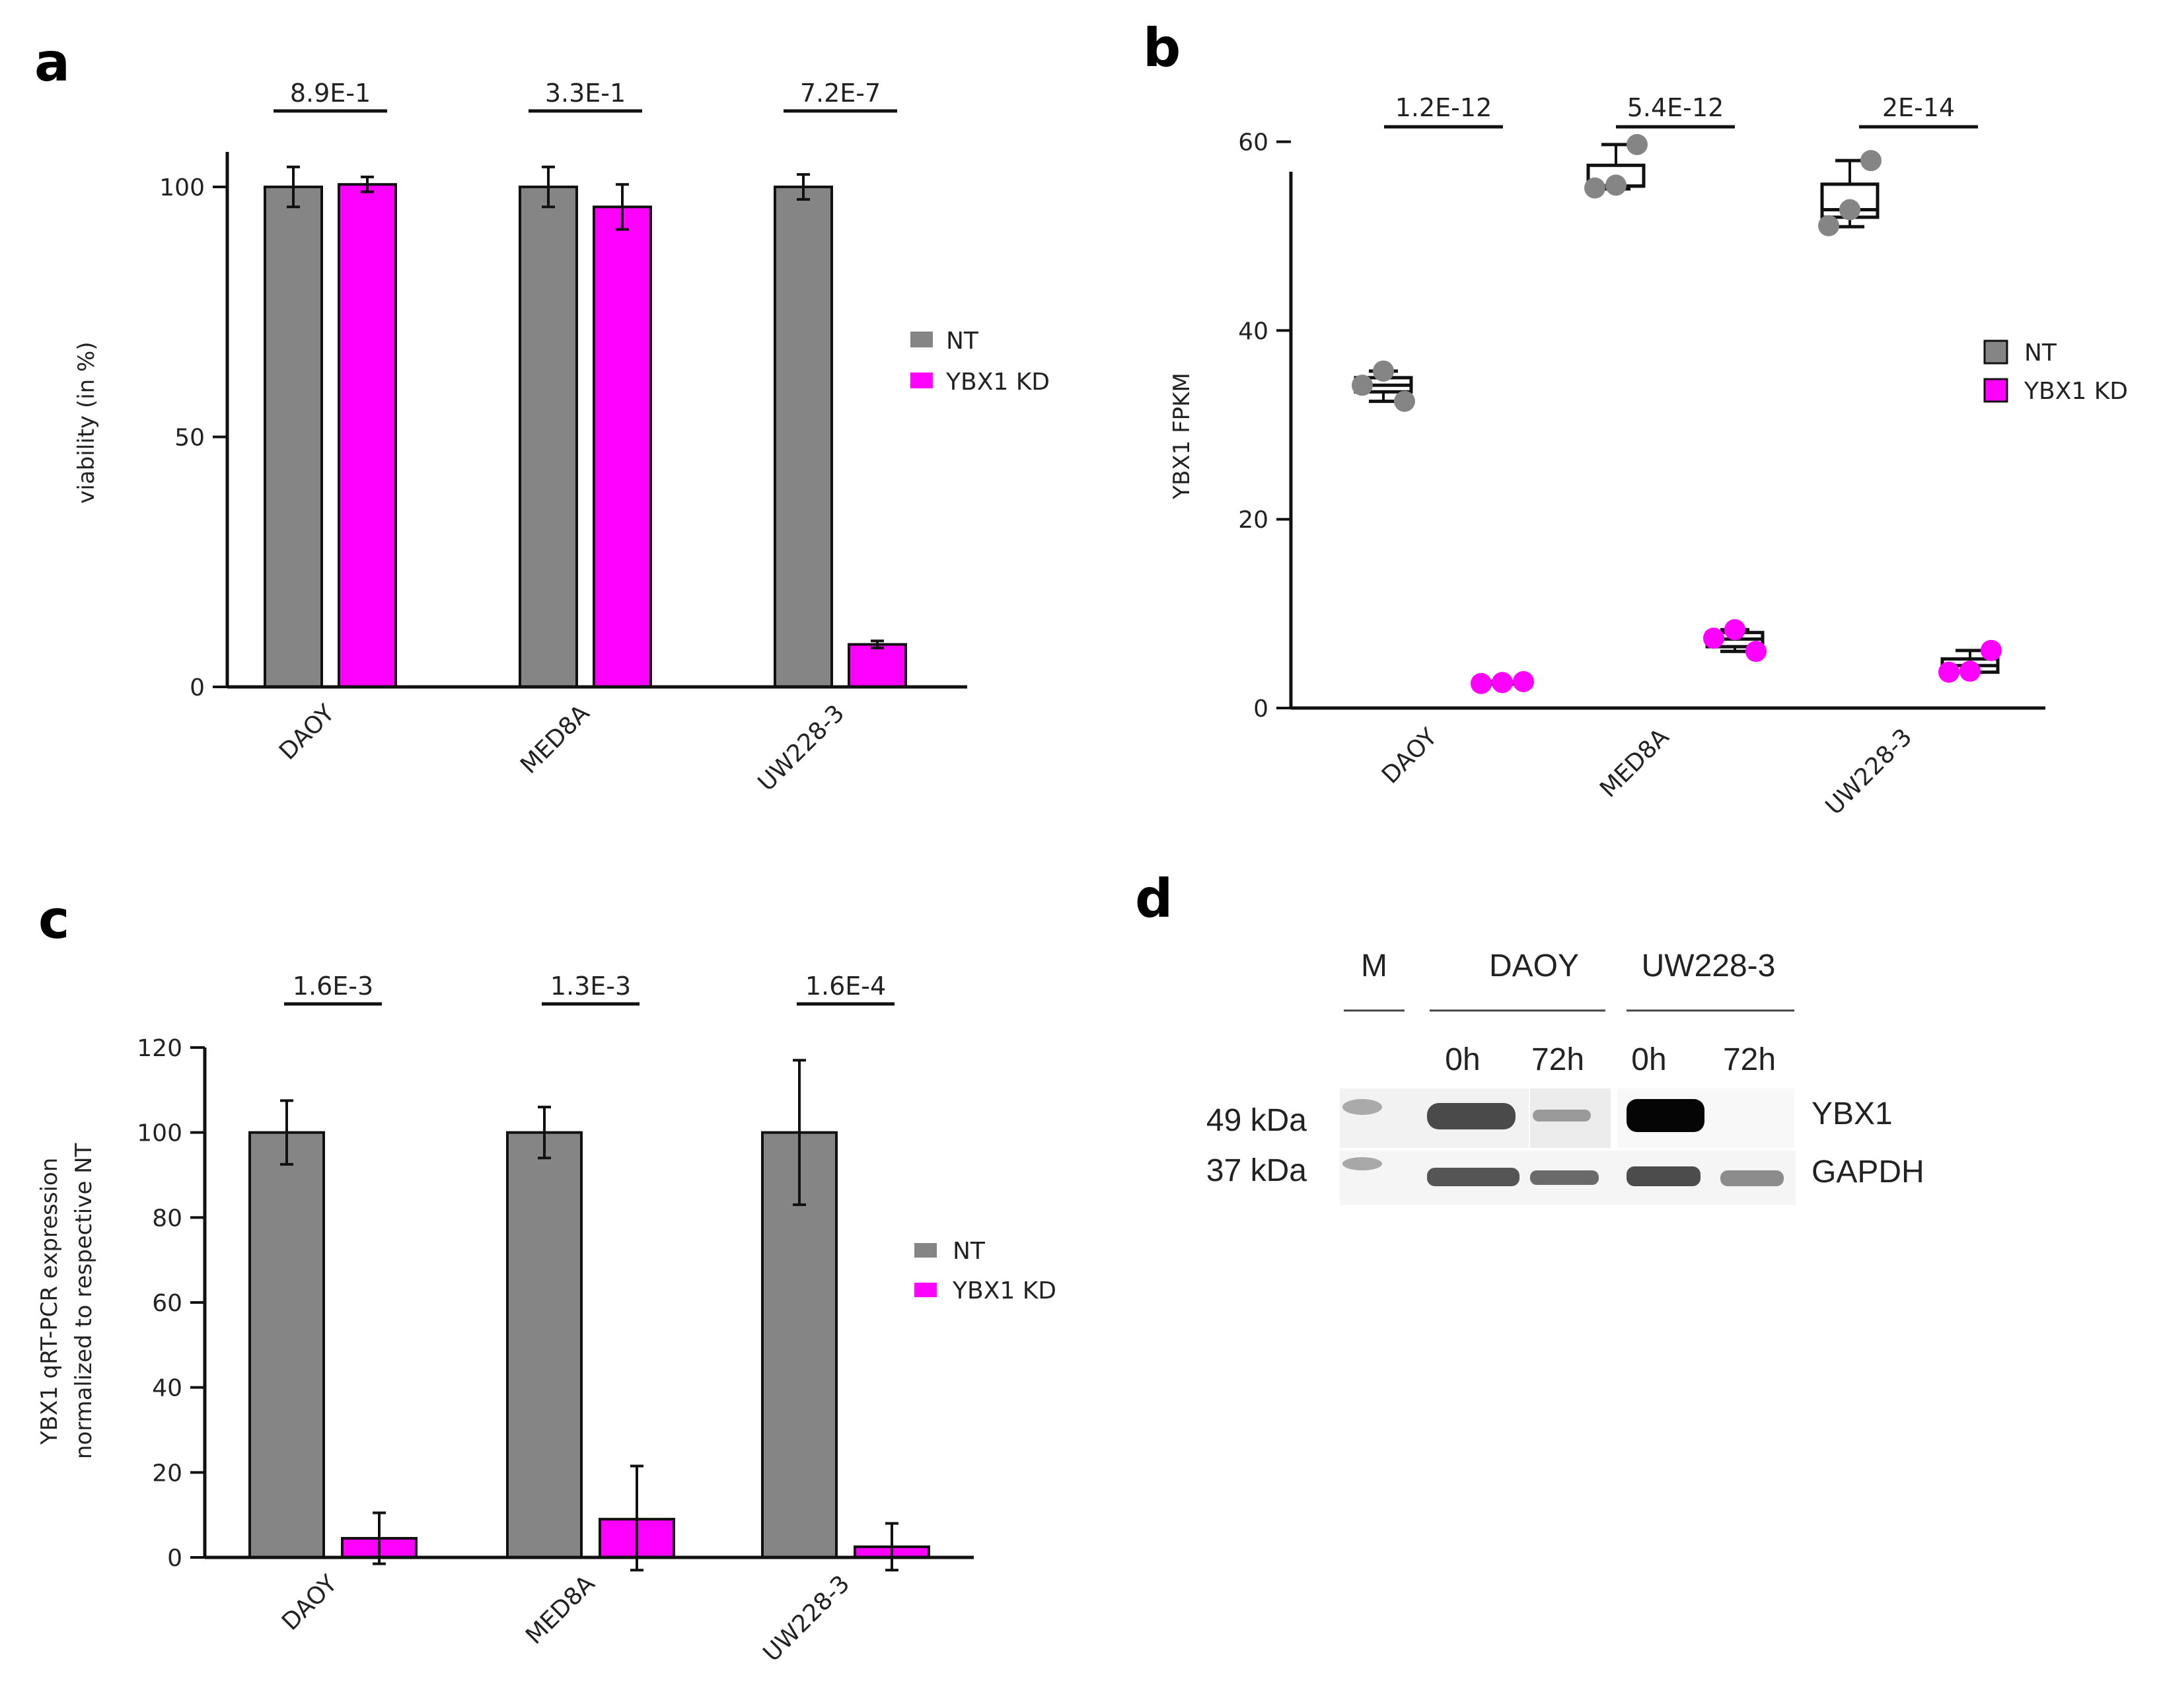  Describe the element at coordinates (1534, 965) in the screenshot. I see `group-label-daoy: DAOY` at that location.